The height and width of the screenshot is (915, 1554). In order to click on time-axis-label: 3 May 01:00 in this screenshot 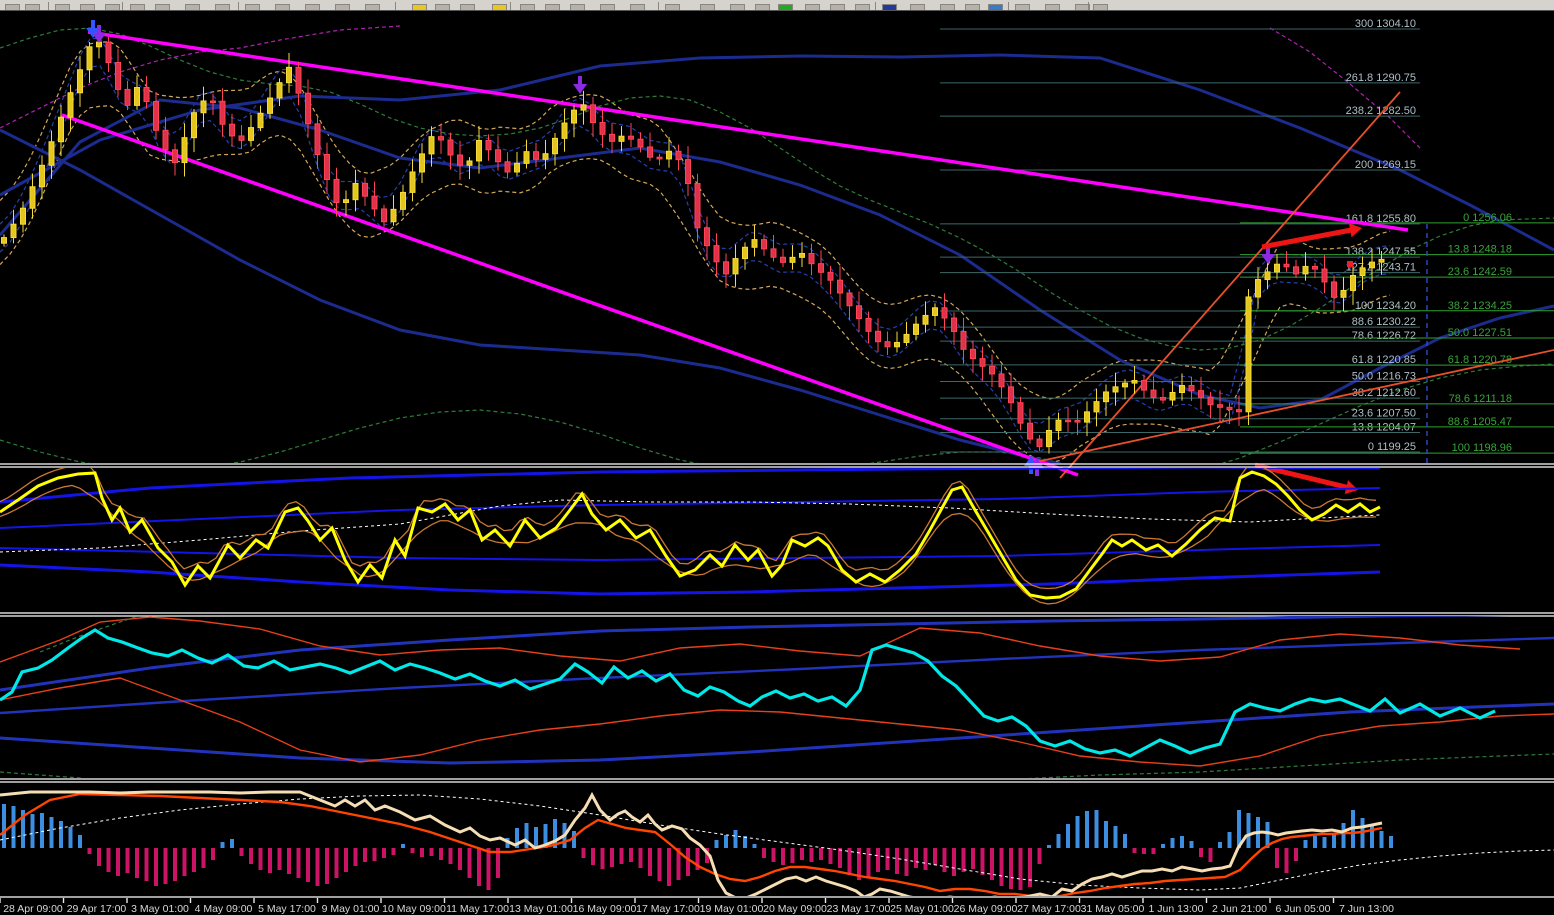, I will do `click(160, 909)`.